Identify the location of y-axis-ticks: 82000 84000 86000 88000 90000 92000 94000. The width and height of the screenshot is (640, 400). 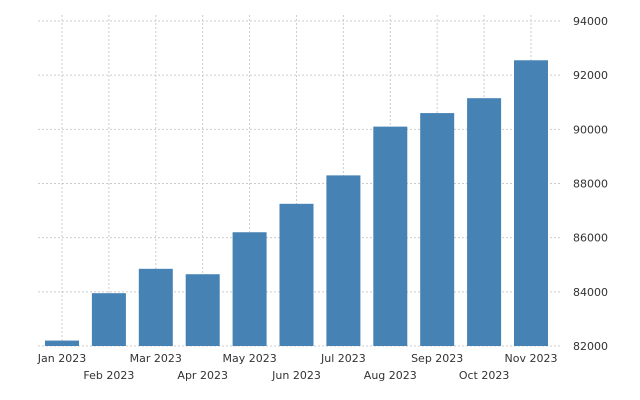
(590, 184).